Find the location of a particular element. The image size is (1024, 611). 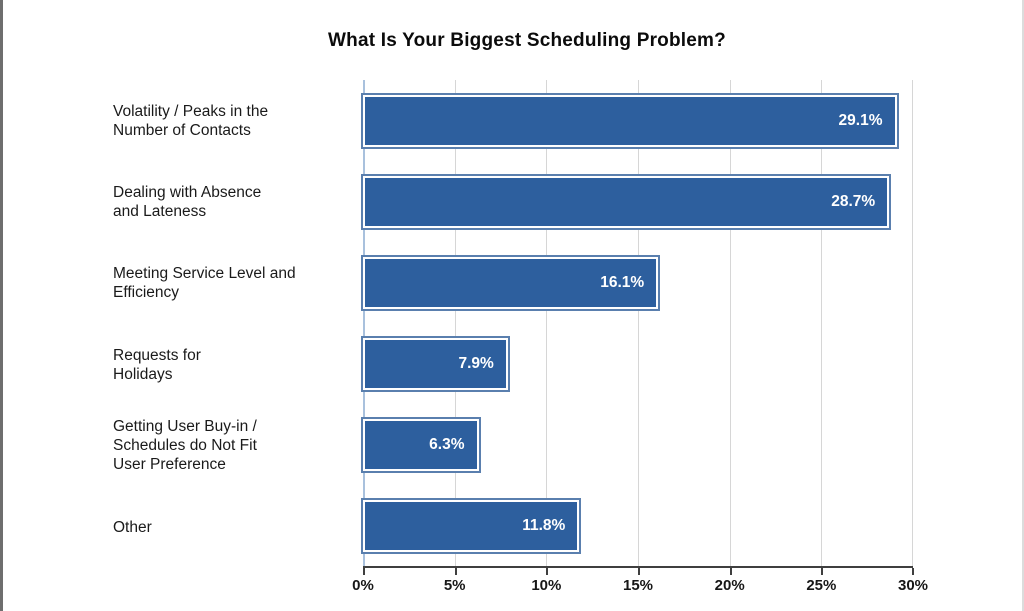

category-cell: Dealing with Absence and Lateness is located at coordinates (233, 201).